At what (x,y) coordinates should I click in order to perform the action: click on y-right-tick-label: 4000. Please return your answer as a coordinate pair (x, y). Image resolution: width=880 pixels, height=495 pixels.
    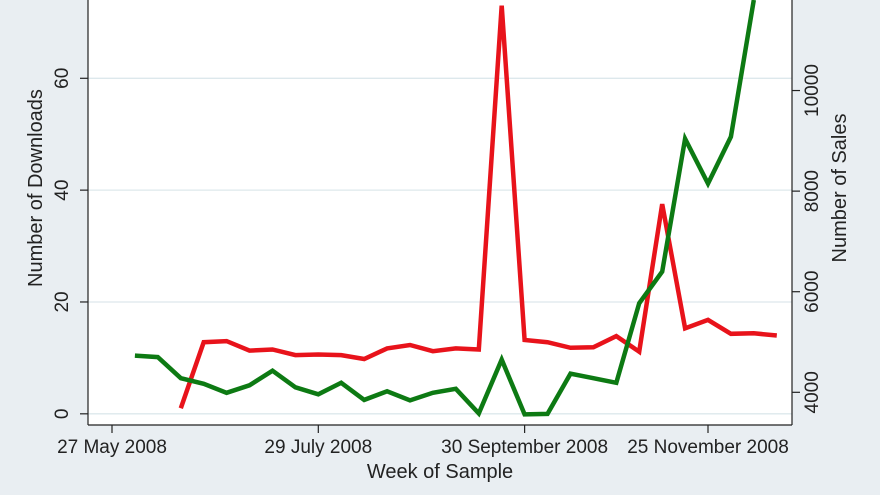
    Looking at the image, I should click on (812, 392).